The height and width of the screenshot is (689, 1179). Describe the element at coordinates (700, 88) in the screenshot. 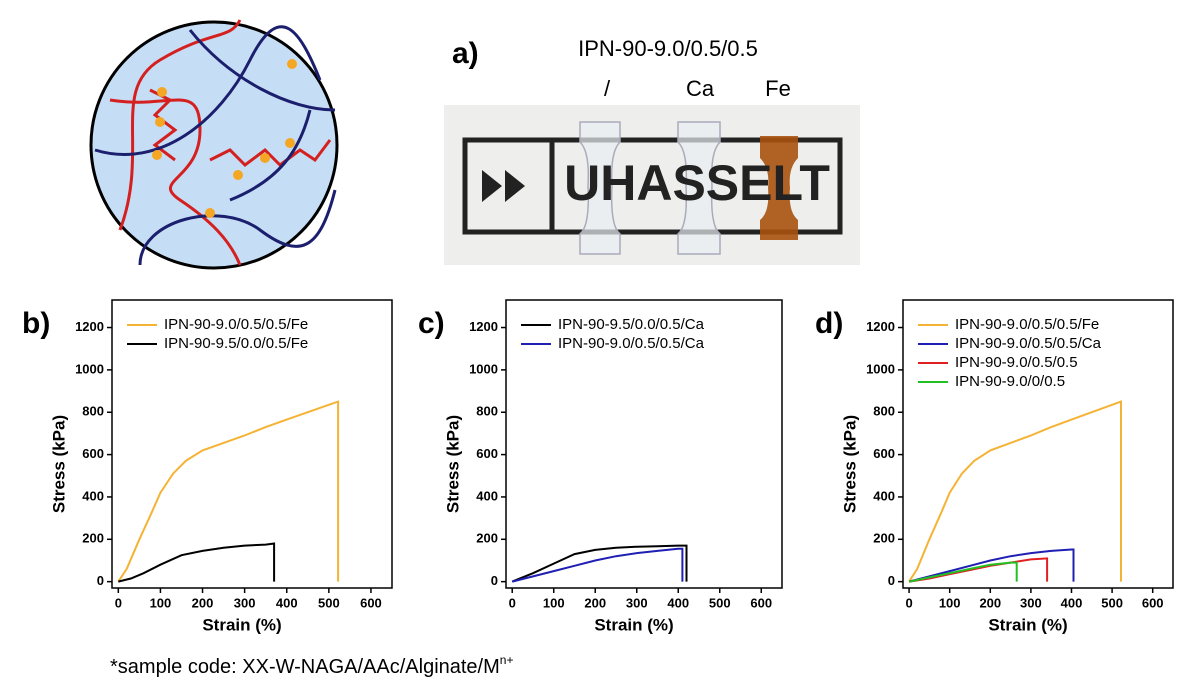

I see `sample-label: Ca` at that location.